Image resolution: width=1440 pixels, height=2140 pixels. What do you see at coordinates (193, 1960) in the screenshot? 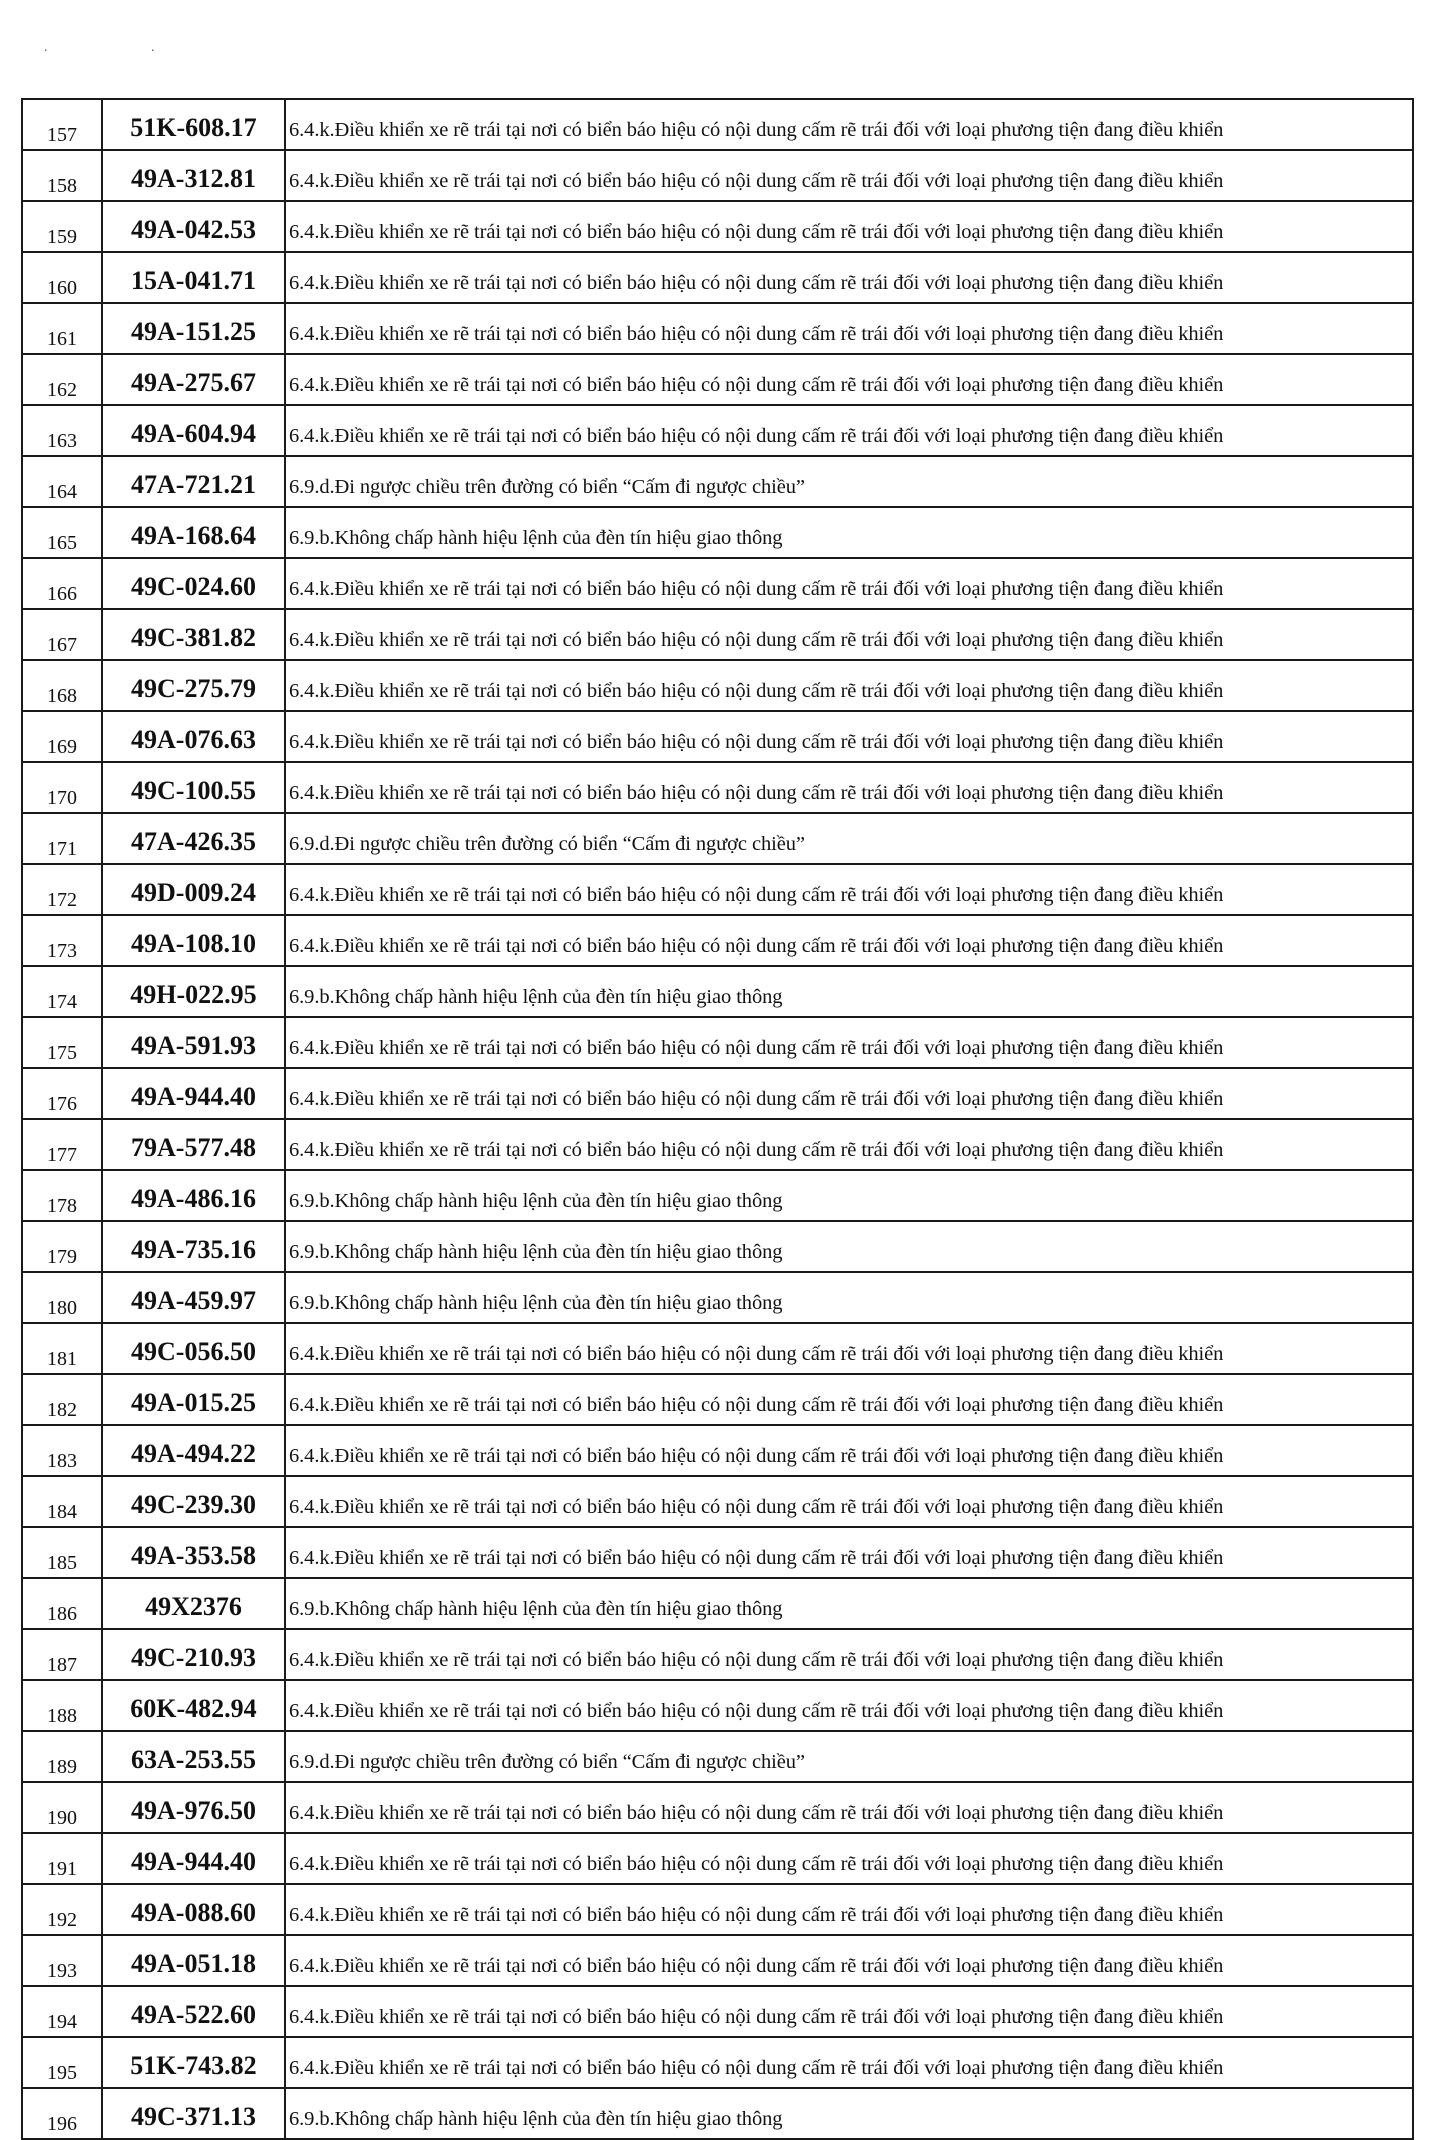
I see `license-plate: 49A-051.18` at bounding box center [193, 1960].